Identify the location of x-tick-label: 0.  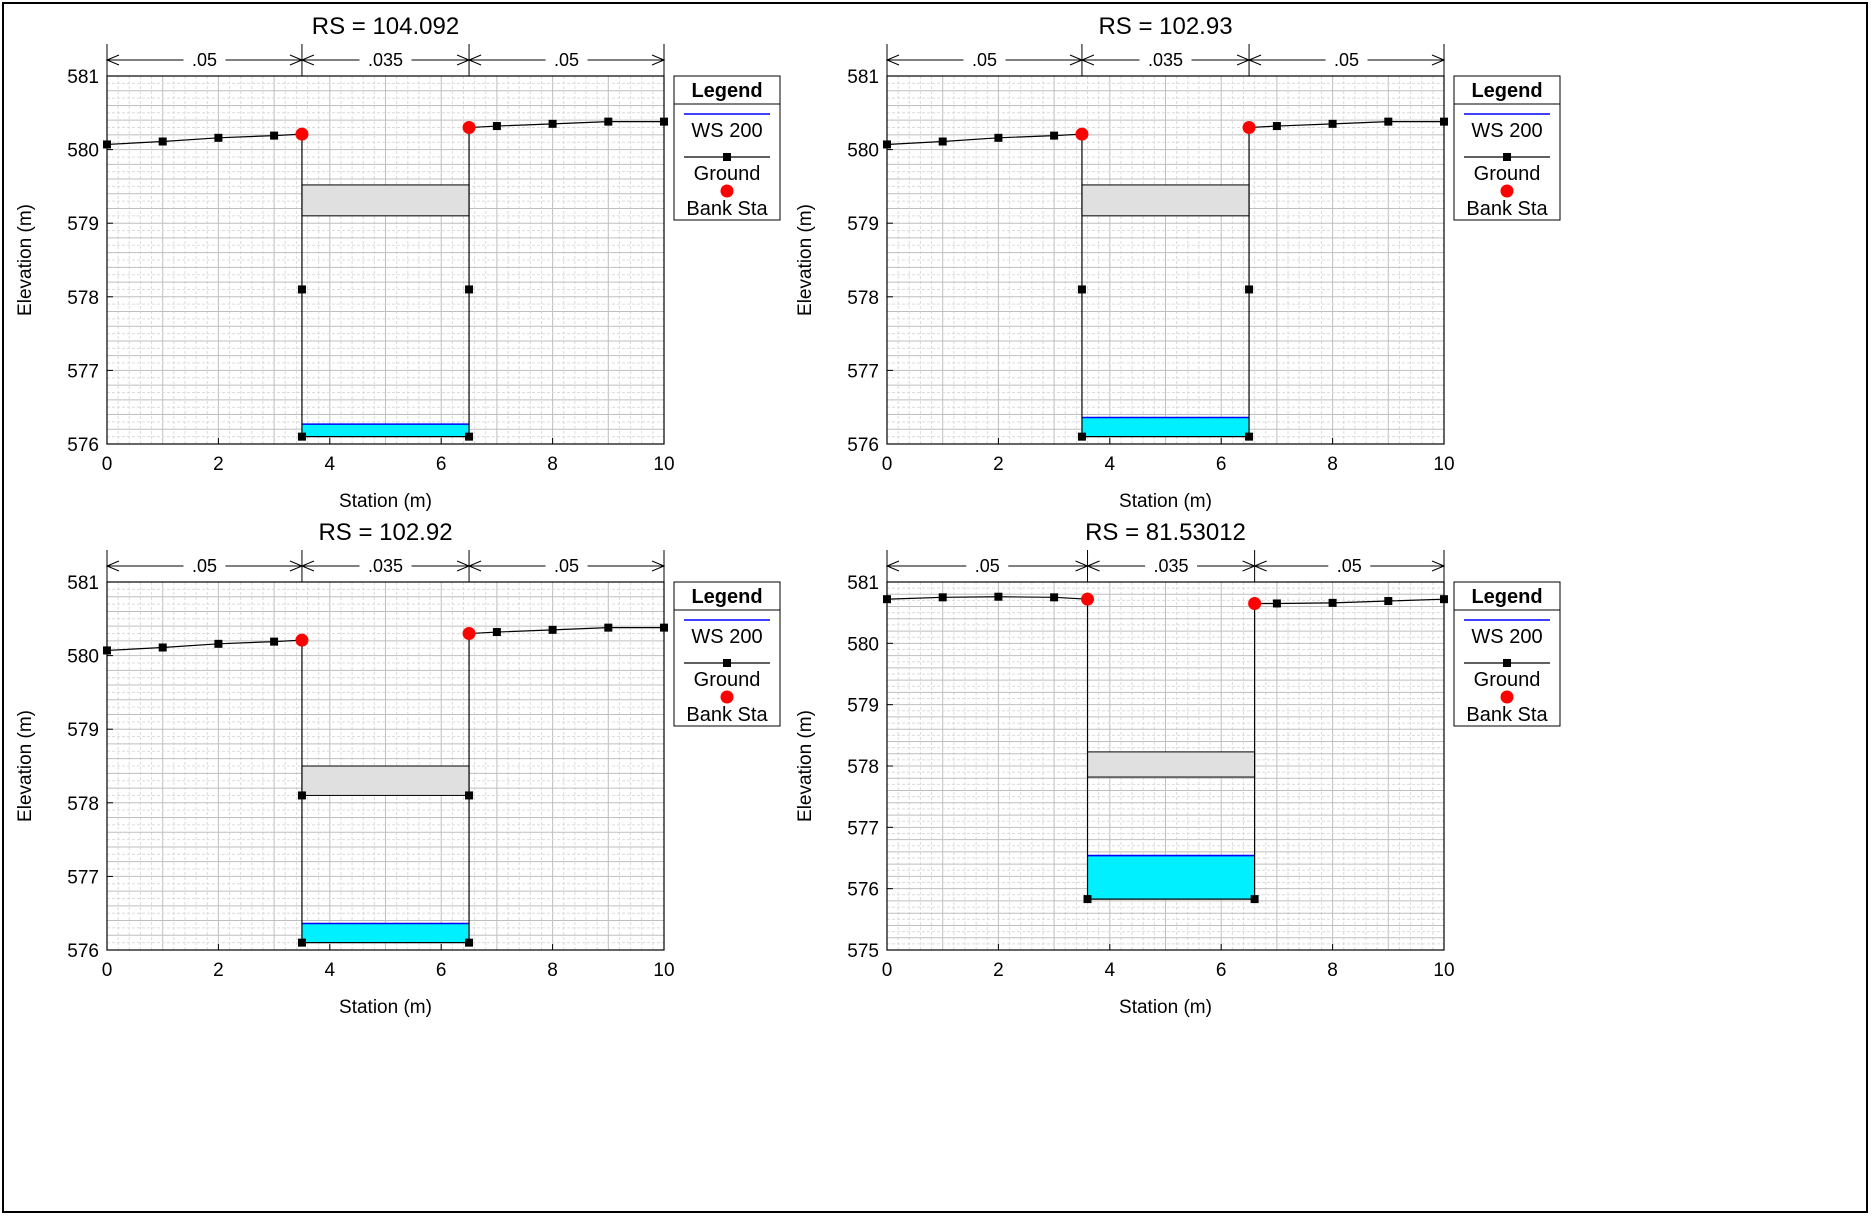
(107, 464).